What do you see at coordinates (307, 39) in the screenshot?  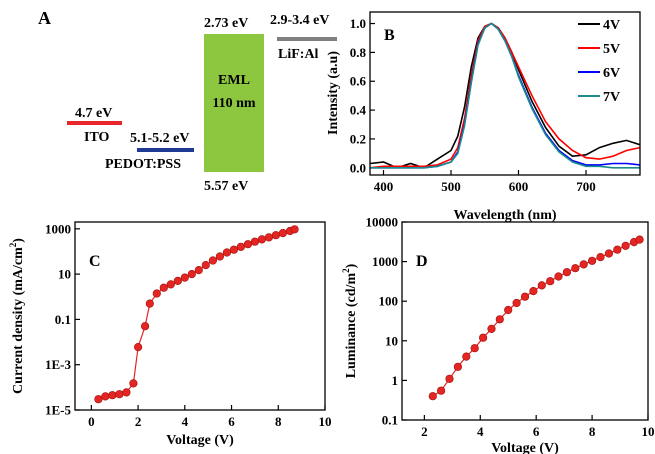 I see `lif-level` at bounding box center [307, 39].